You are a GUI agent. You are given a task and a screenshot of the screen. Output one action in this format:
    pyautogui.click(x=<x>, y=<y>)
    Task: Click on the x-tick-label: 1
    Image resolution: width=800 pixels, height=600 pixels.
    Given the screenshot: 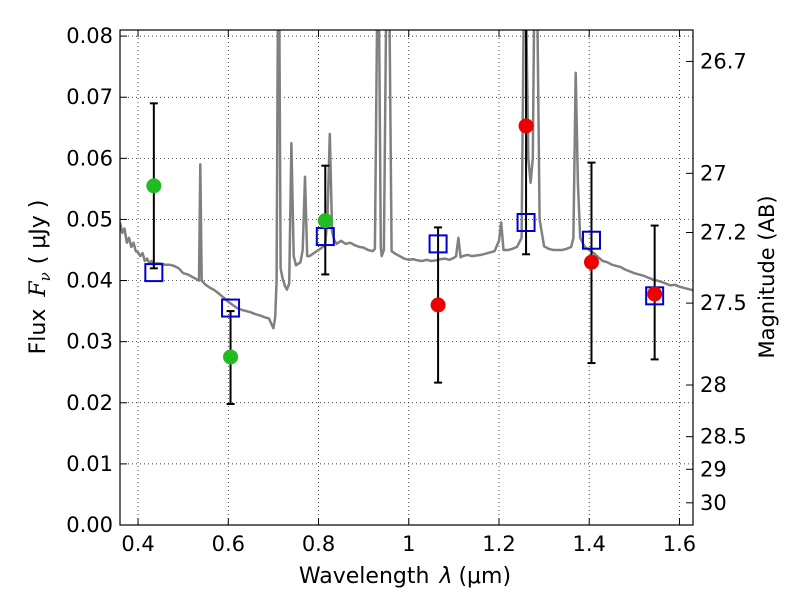 What is the action you would take?
    pyautogui.click(x=408, y=544)
    